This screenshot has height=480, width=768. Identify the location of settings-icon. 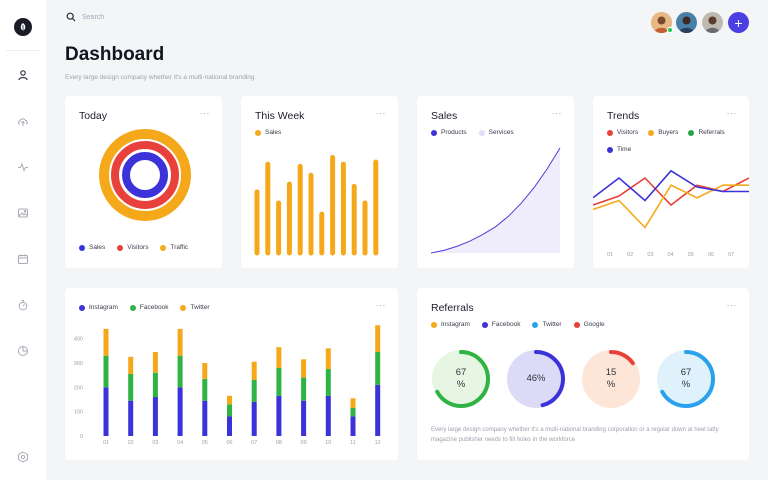
(23, 457).